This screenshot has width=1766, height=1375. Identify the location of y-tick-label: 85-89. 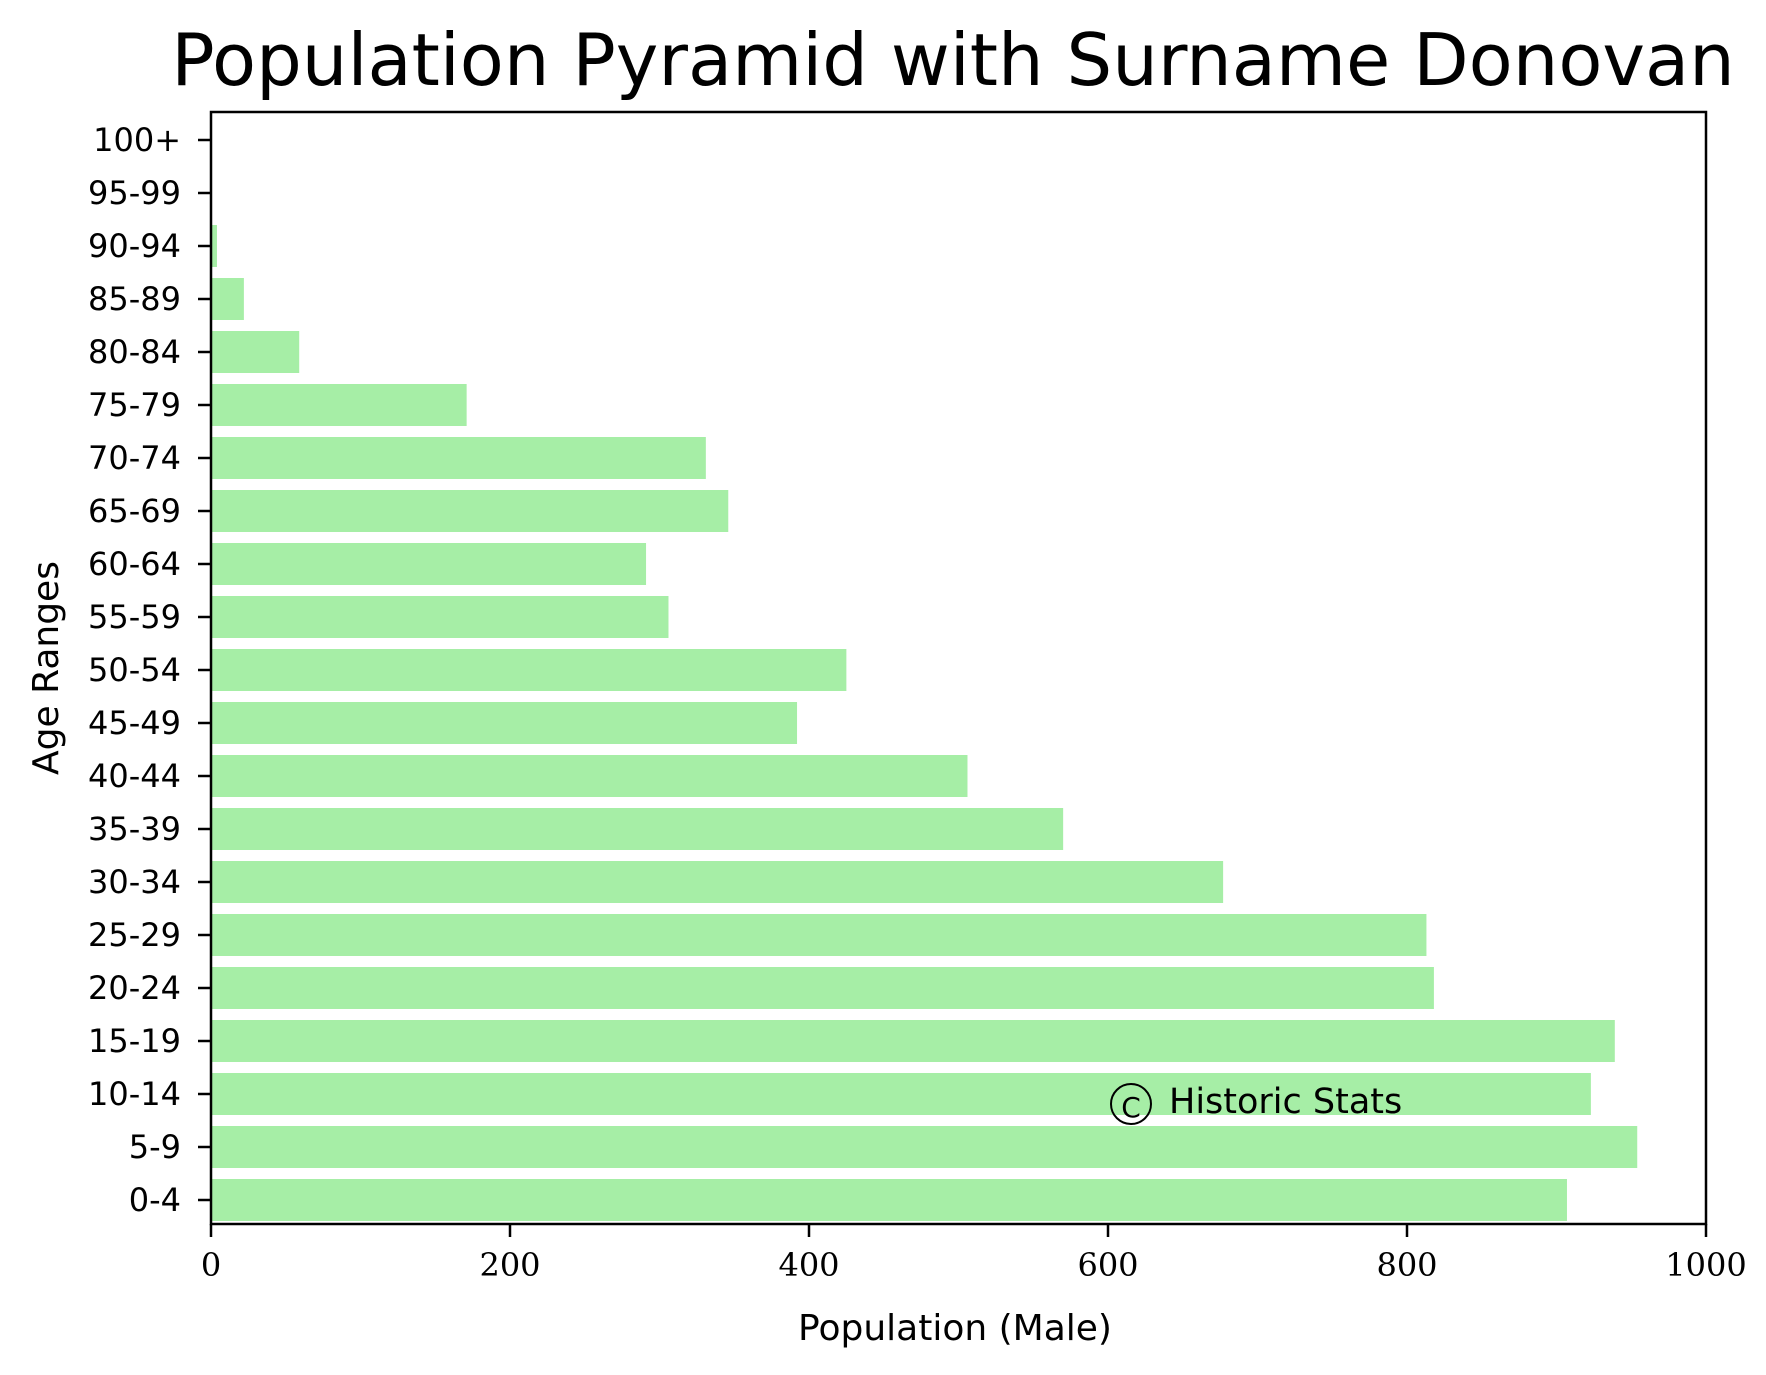
(134, 299).